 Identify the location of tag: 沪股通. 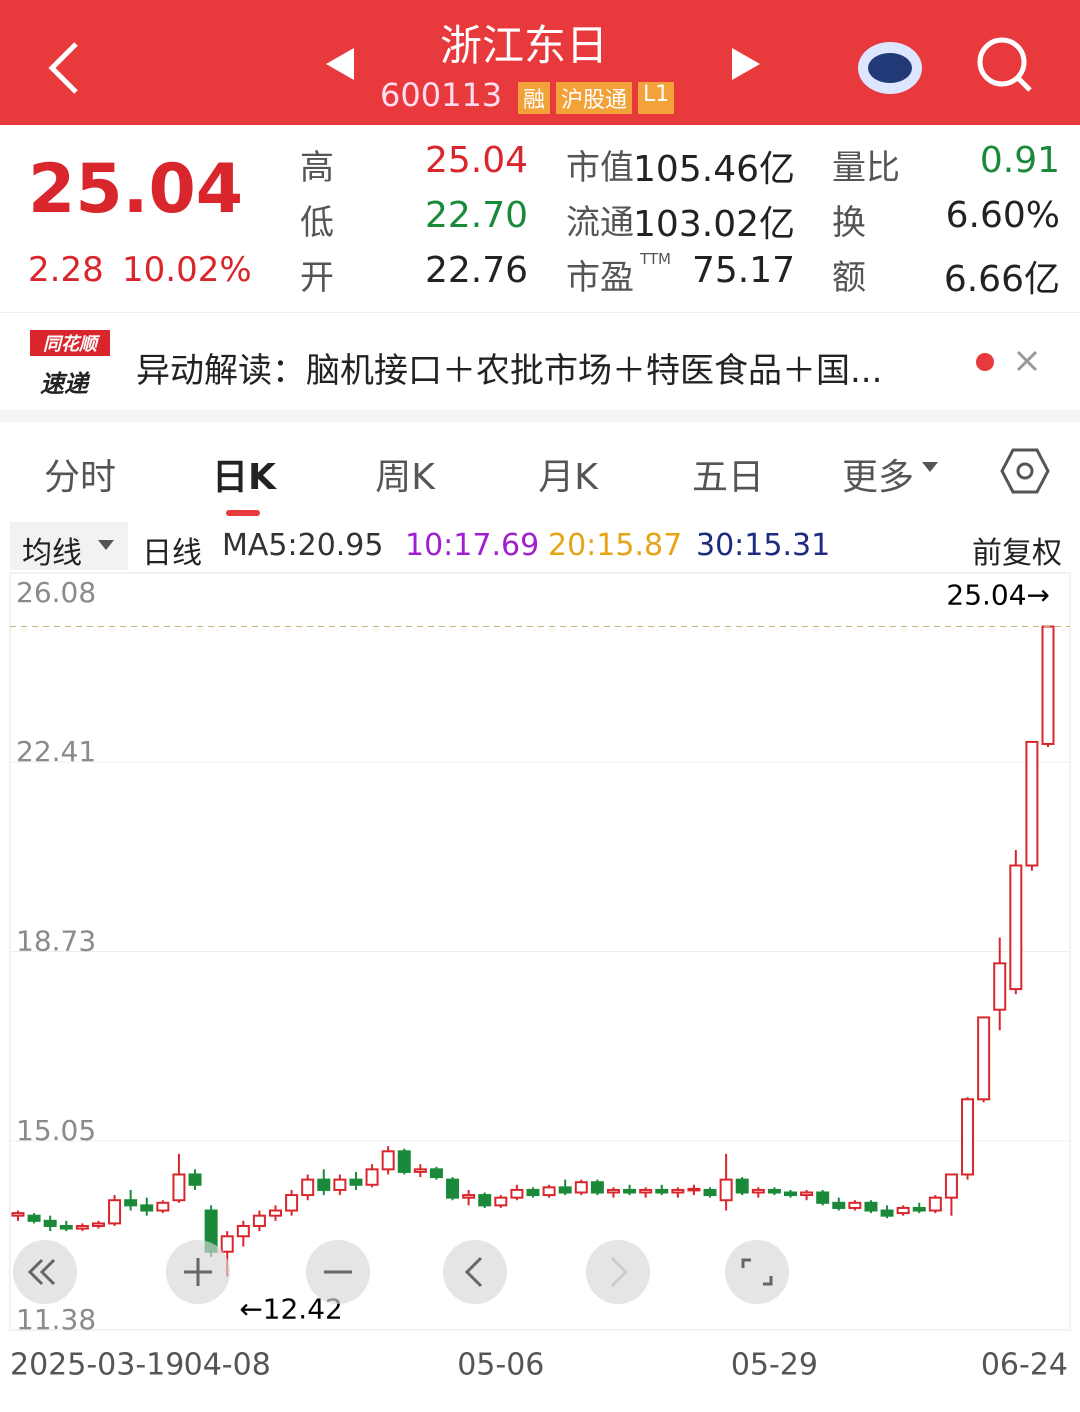
(594, 98).